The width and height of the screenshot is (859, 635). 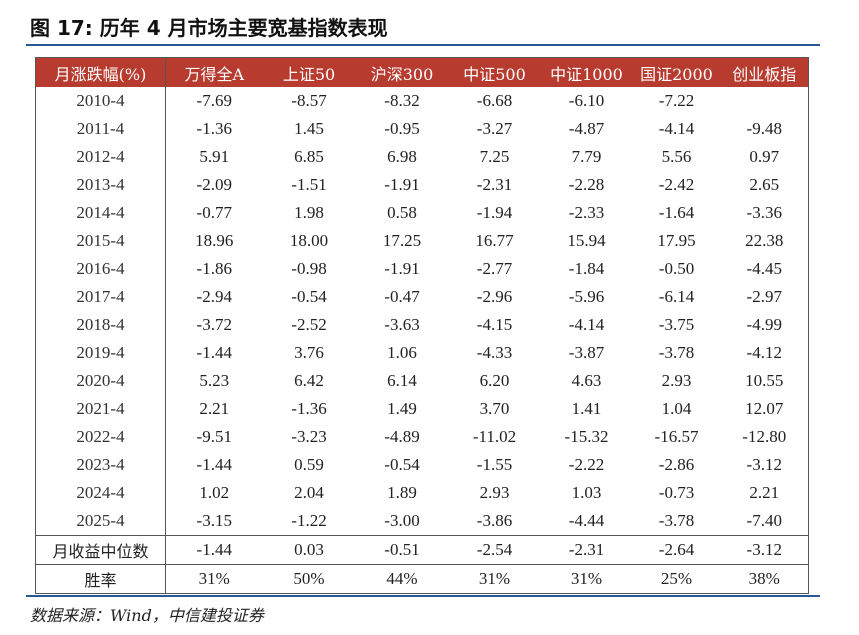 What do you see at coordinates (422, 381) in the screenshot?
I see `table-row: 2020-4 5.23 6.42 6.14 6.20 4.63 2.93 10.55` at bounding box center [422, 381].